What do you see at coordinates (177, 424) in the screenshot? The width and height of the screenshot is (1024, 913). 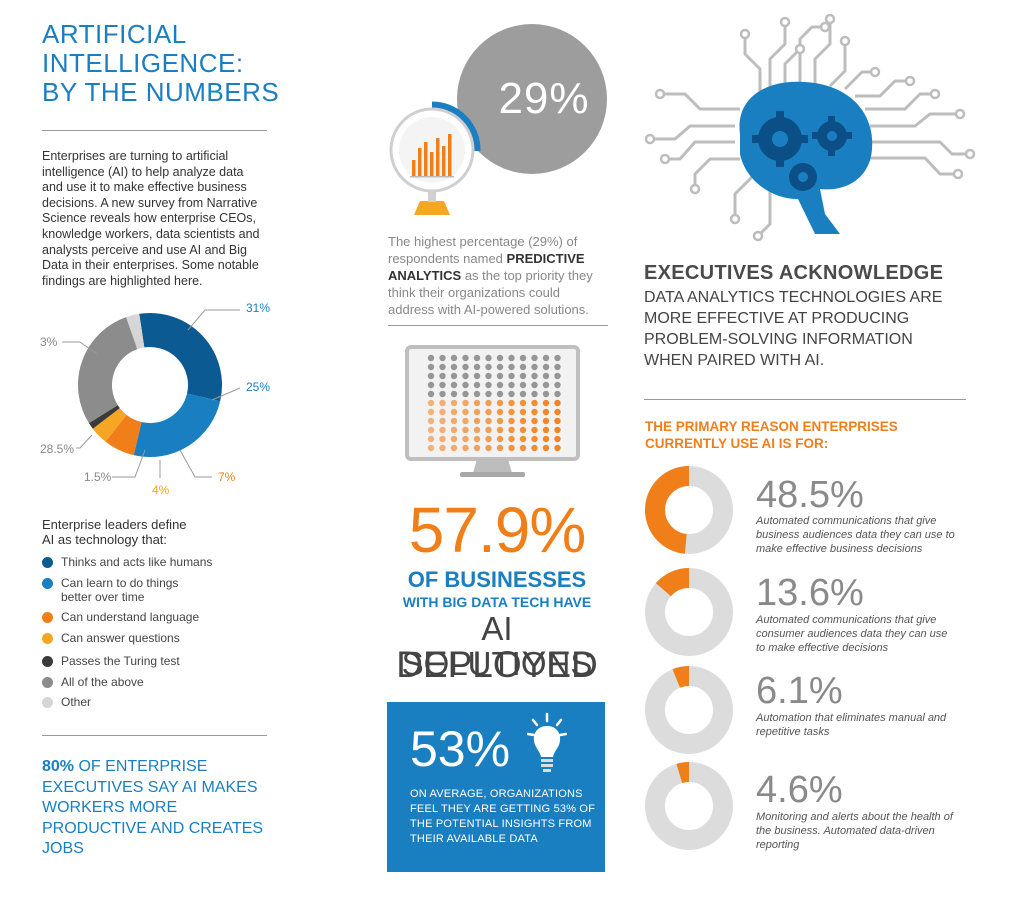 I see `donut-slice` at bounding box center [177, 424].